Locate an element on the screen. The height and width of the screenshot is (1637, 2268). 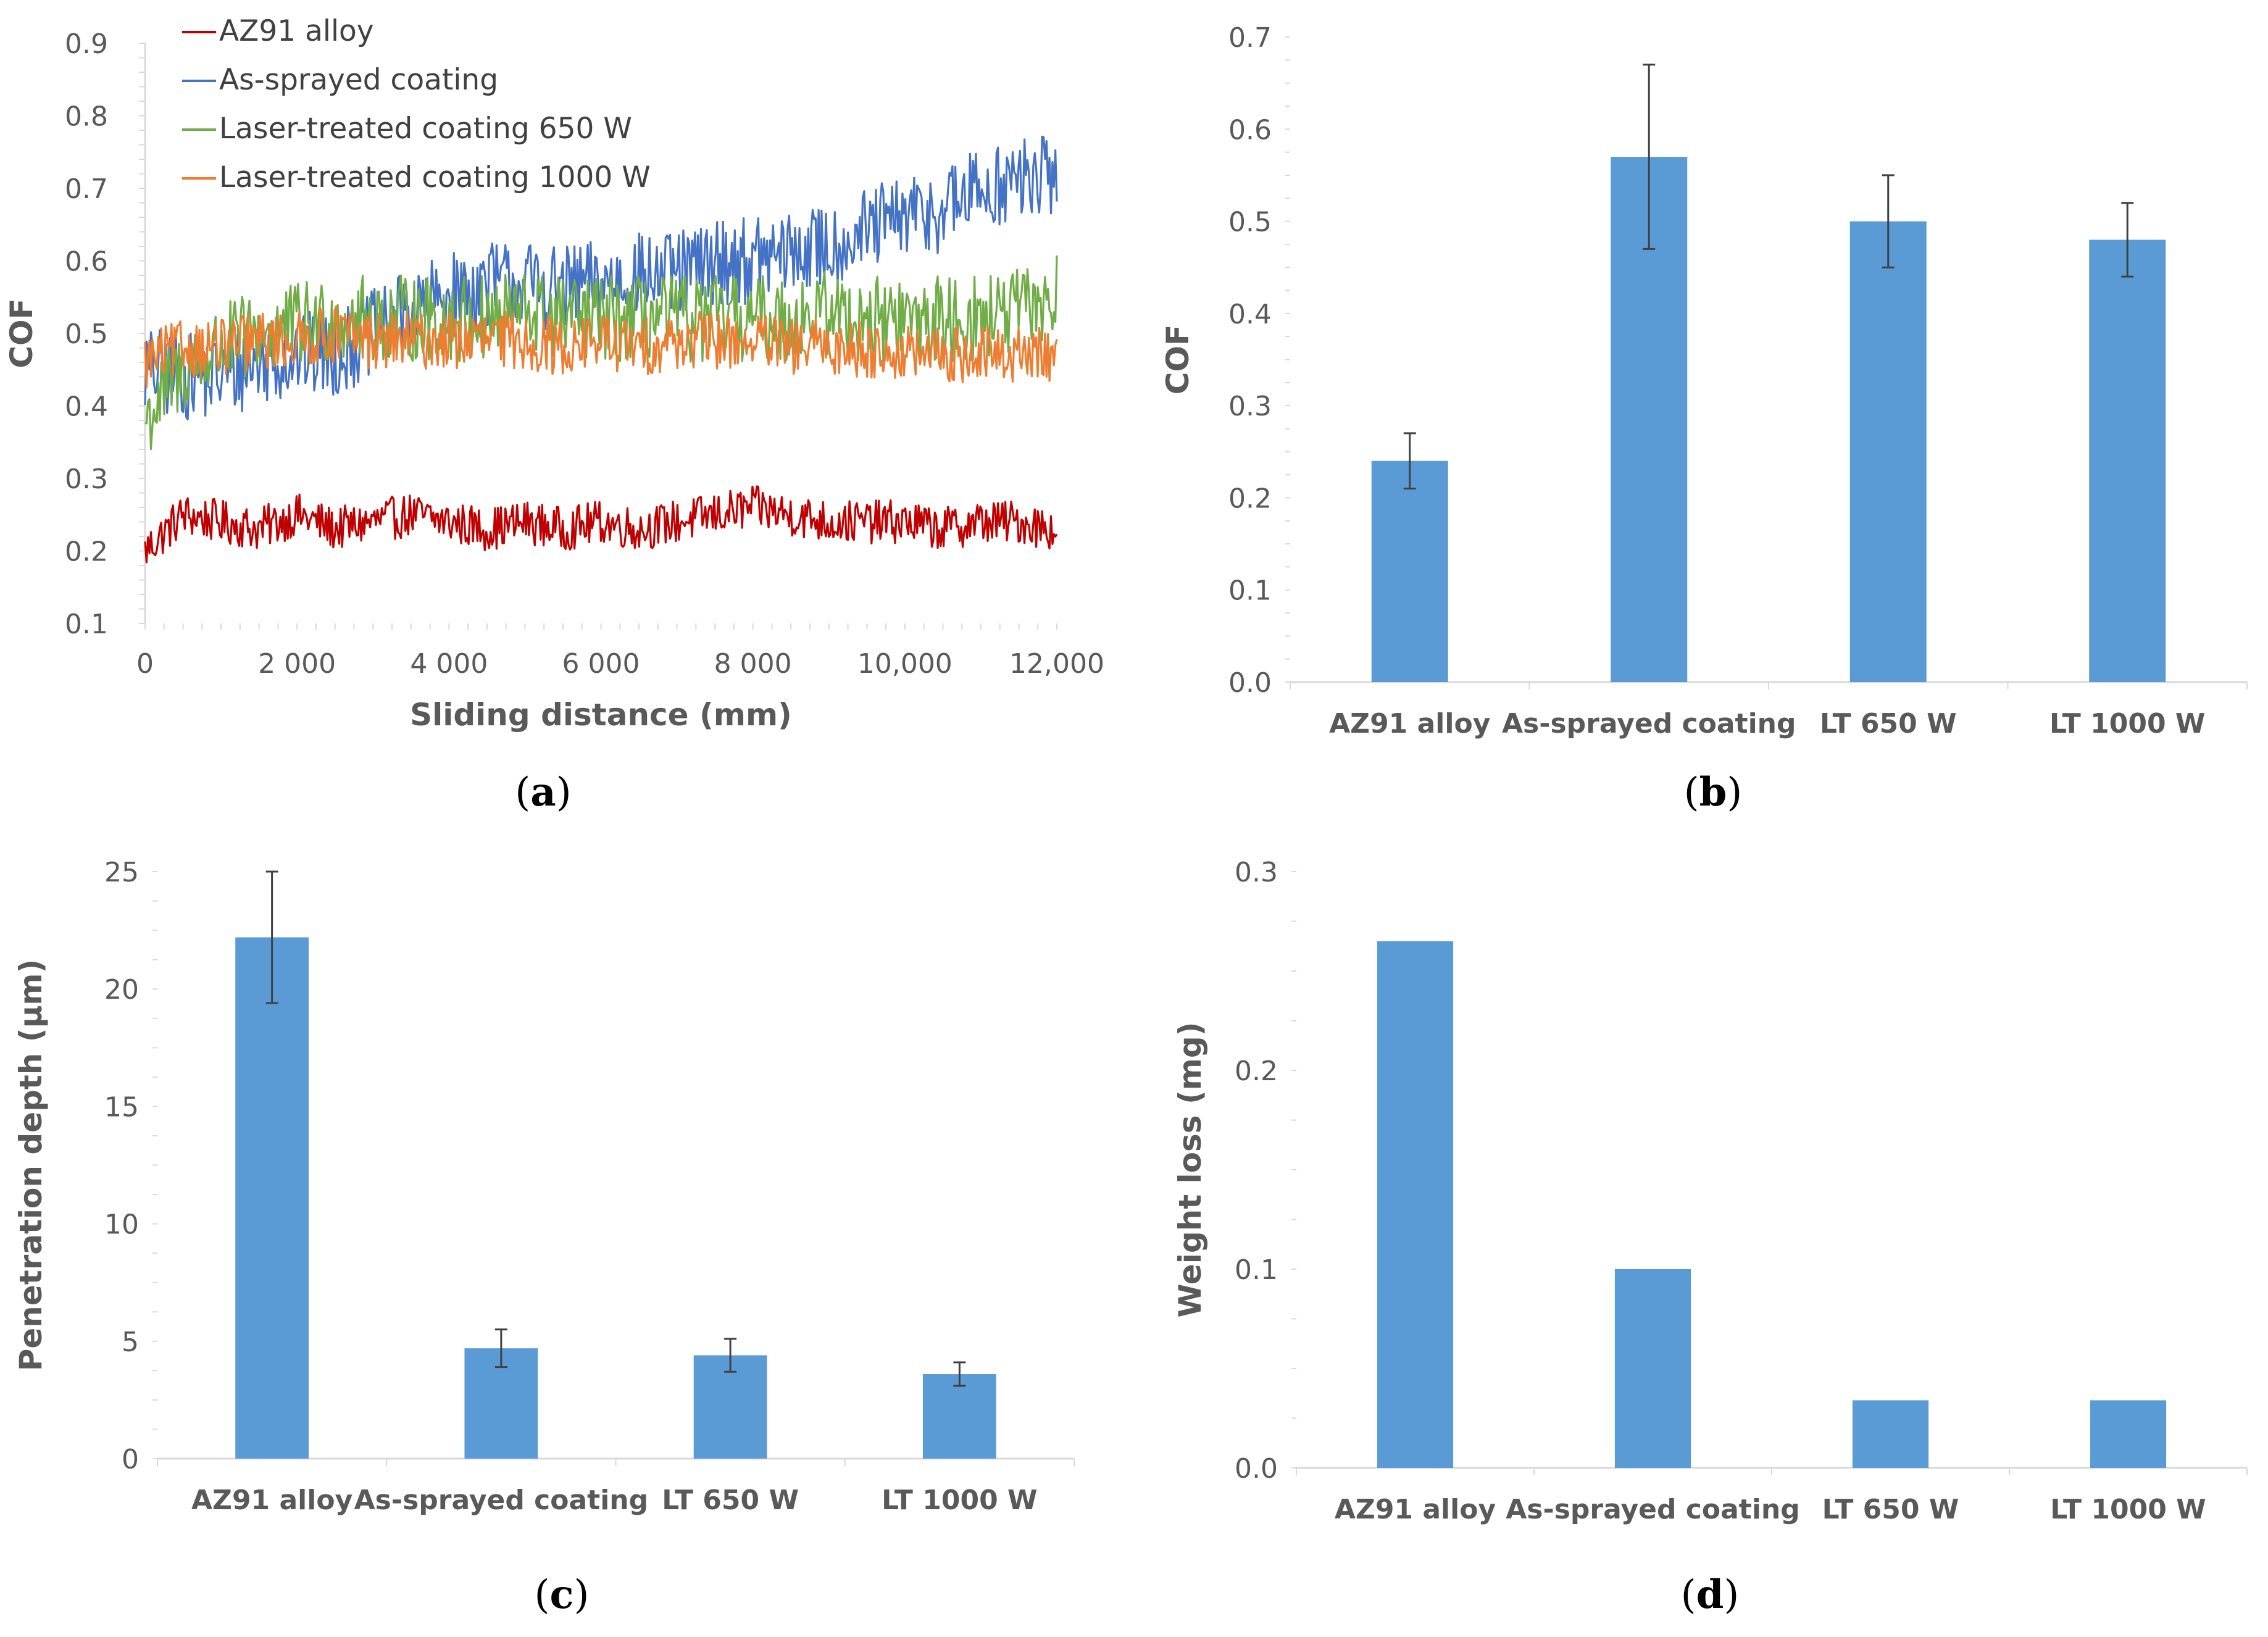
y-tick-label: 0.9 is located at coordinates (86, 44).